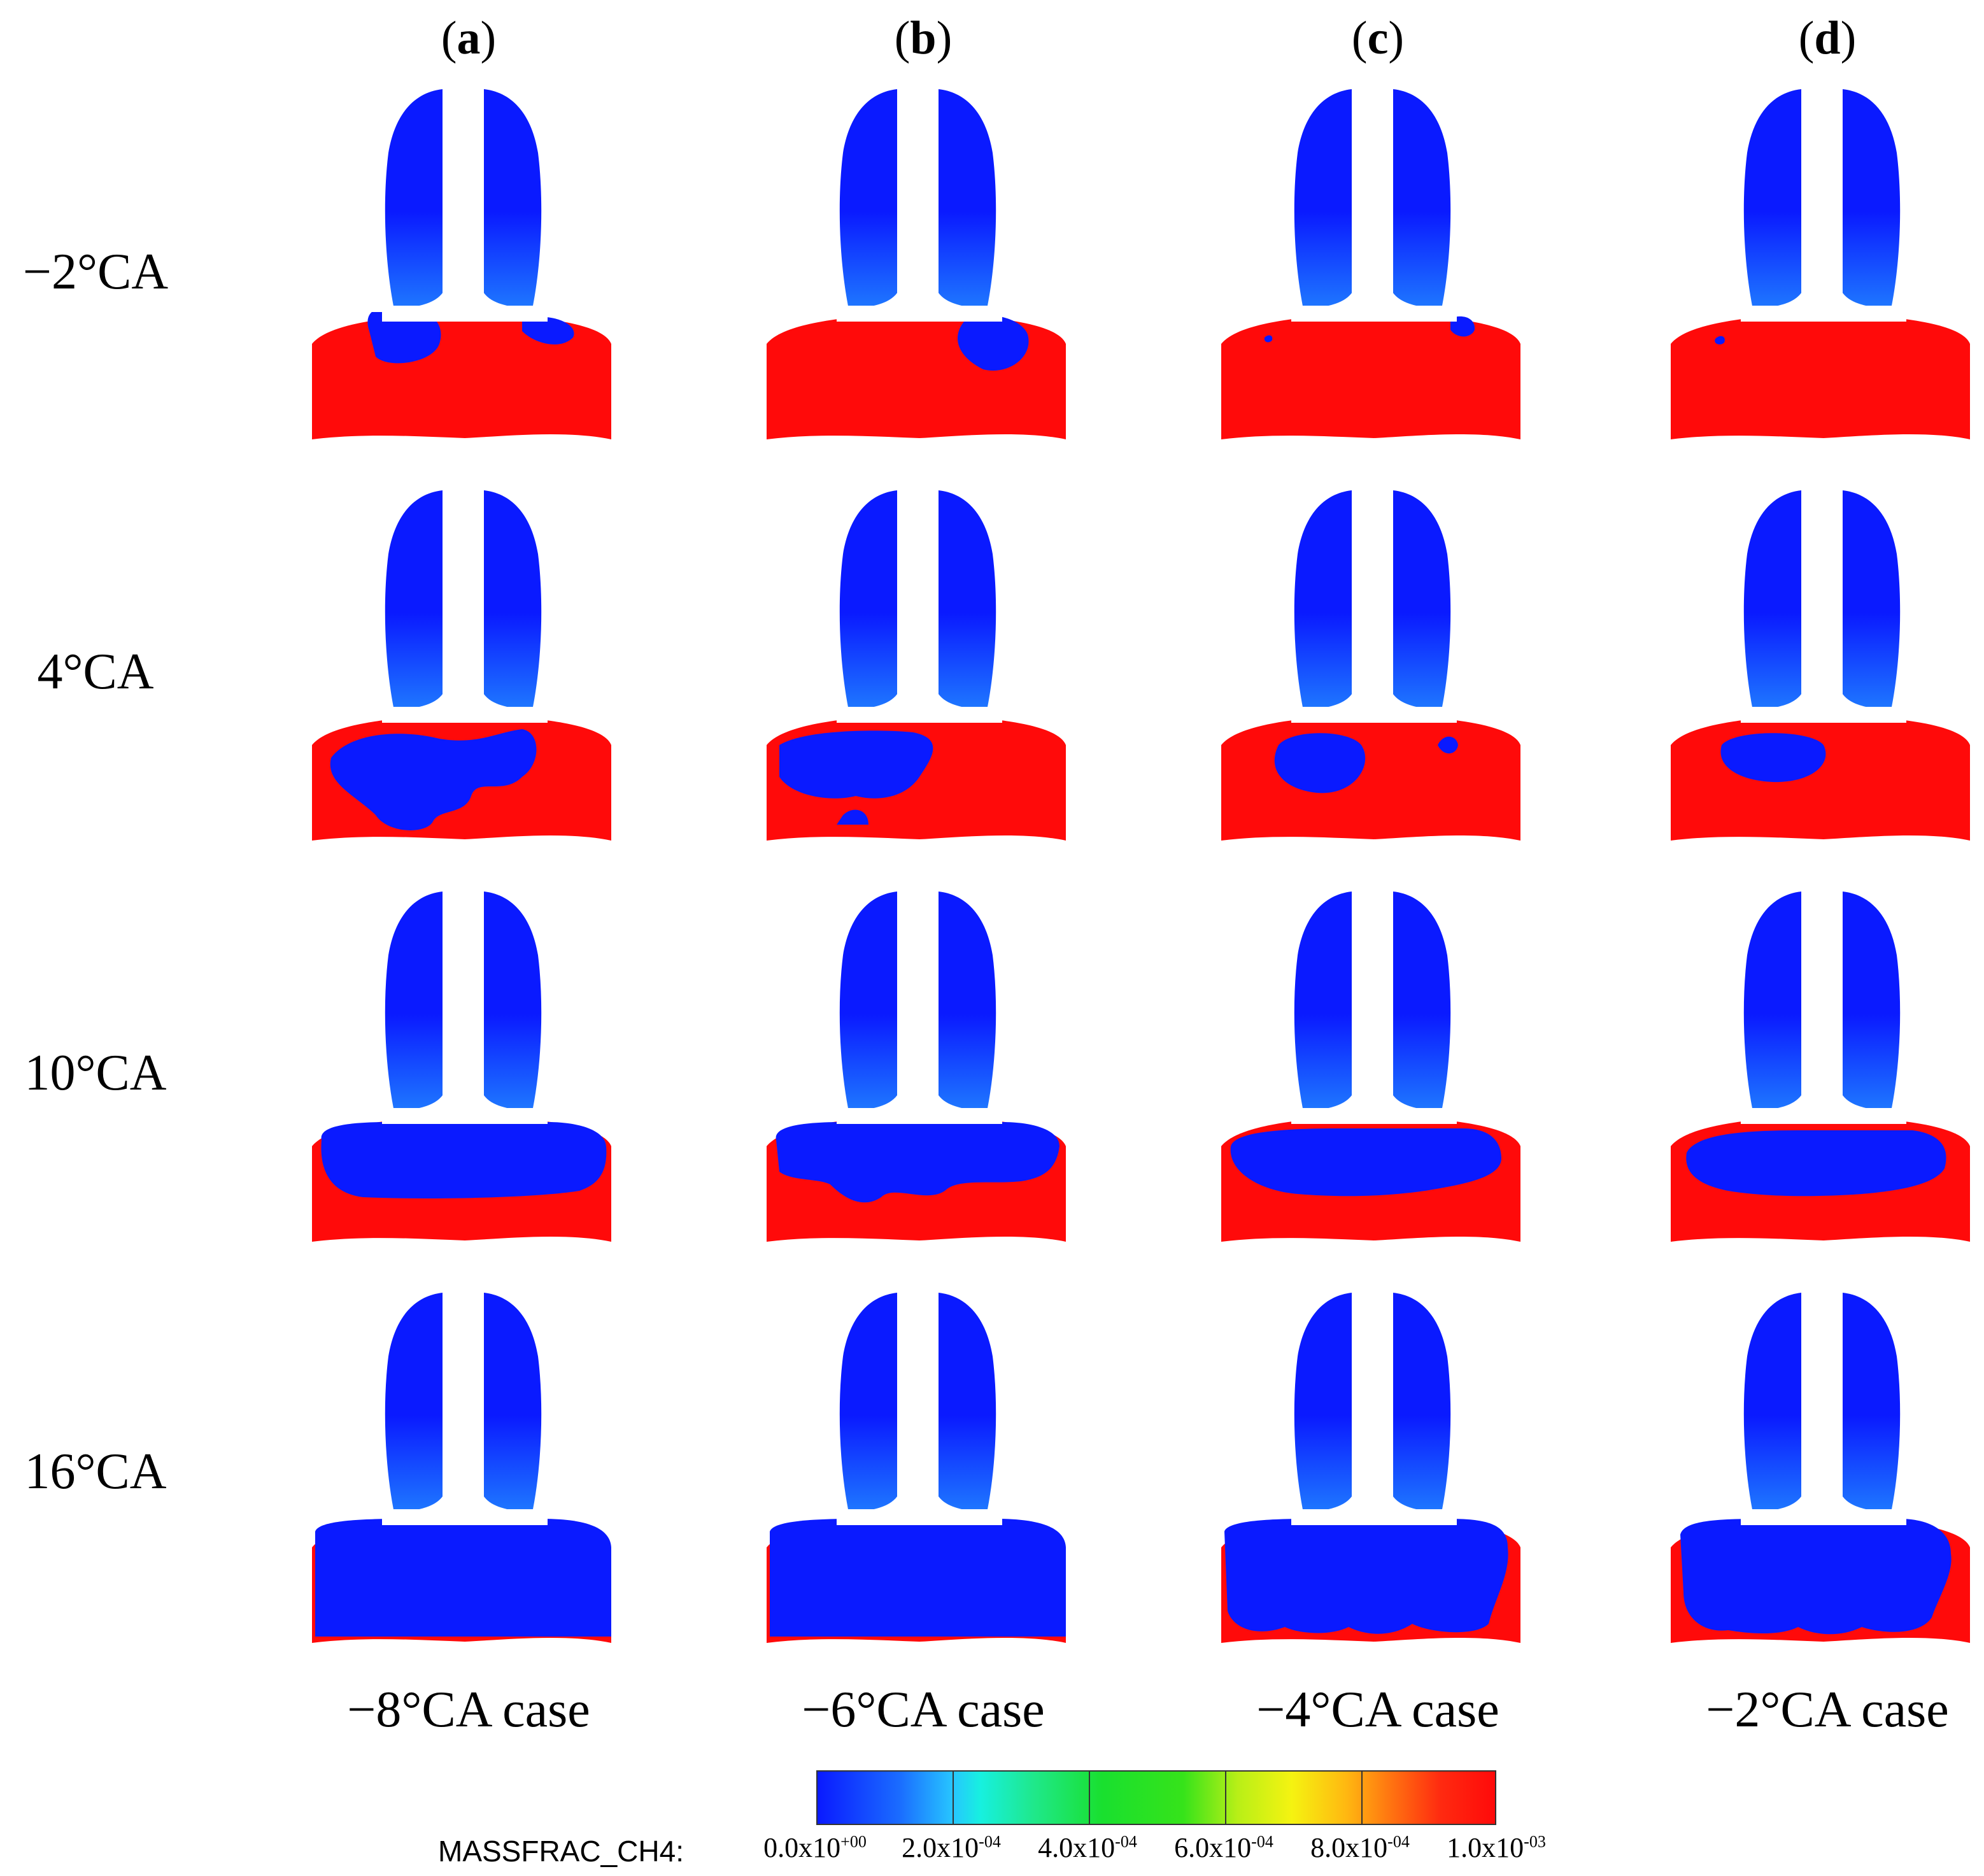 This screenshot has height=1876, width=1984. I want to click on colorbar-tick-label: 2.0x10-04, so click(951, 1847).